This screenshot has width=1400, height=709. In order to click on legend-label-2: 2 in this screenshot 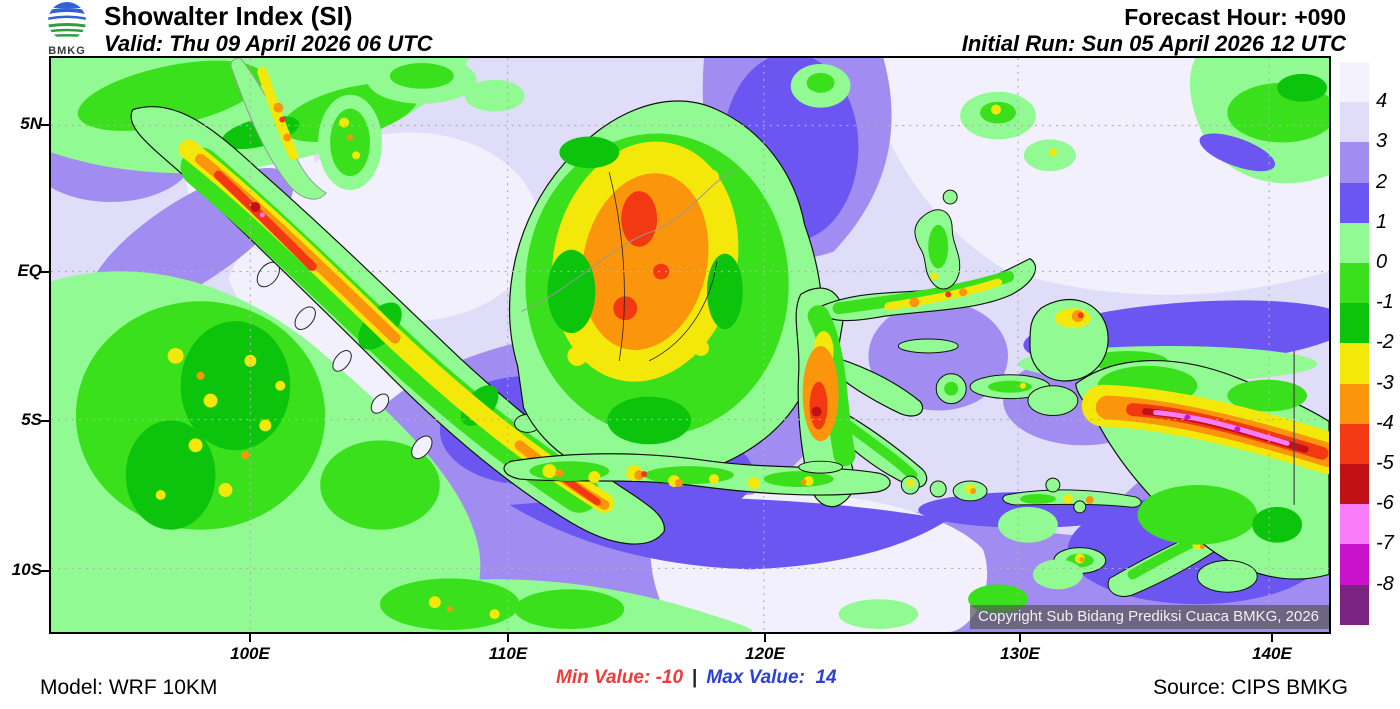, I will do `click(1382, 181)`.